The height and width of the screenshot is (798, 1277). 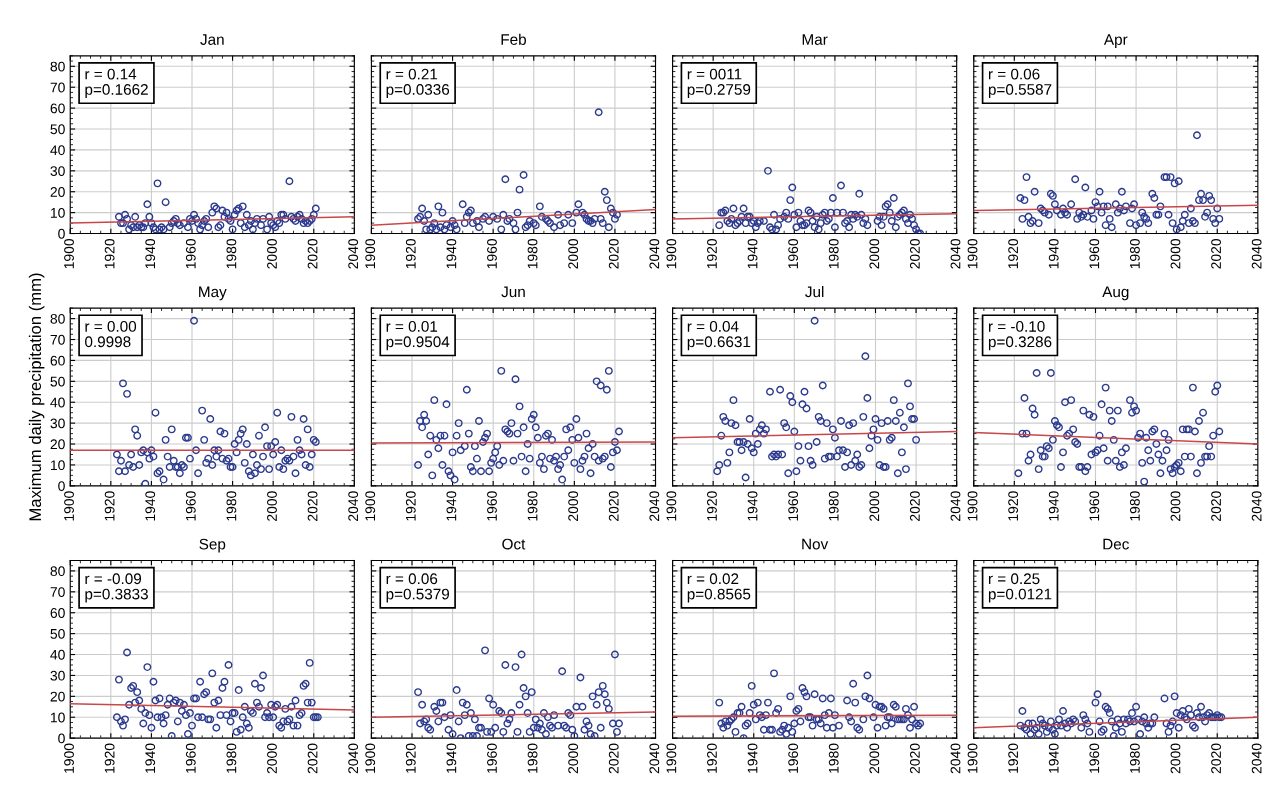 I want to click on chart-title: May, so click(x=213, y=293).